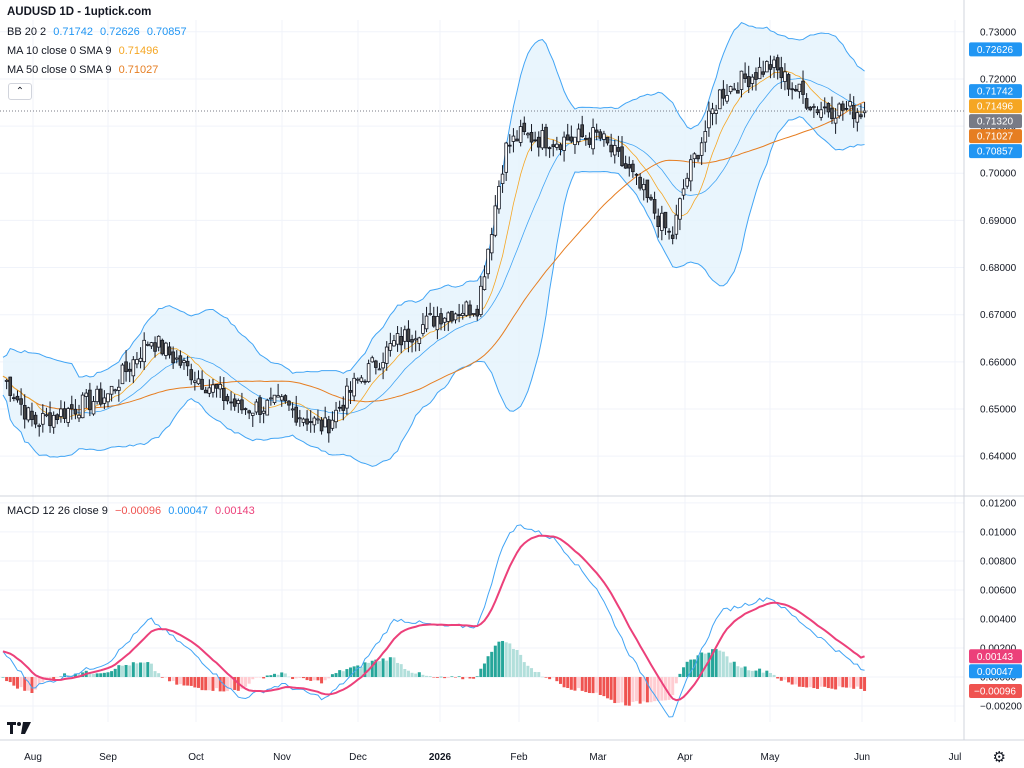 Image resolution: width=1024 pixels, height=768 pixels. What do you see at coordinates (99, 32) in the screenshot?
I see `bb-legend: BB 20 2 0.71742 0.72626 0.70857` at bounding box center [99, 32].